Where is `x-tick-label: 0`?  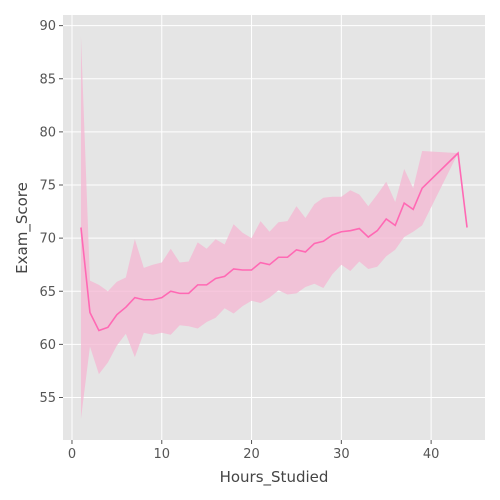 x-tick-label: 0 is located at coordinates (72, 454).